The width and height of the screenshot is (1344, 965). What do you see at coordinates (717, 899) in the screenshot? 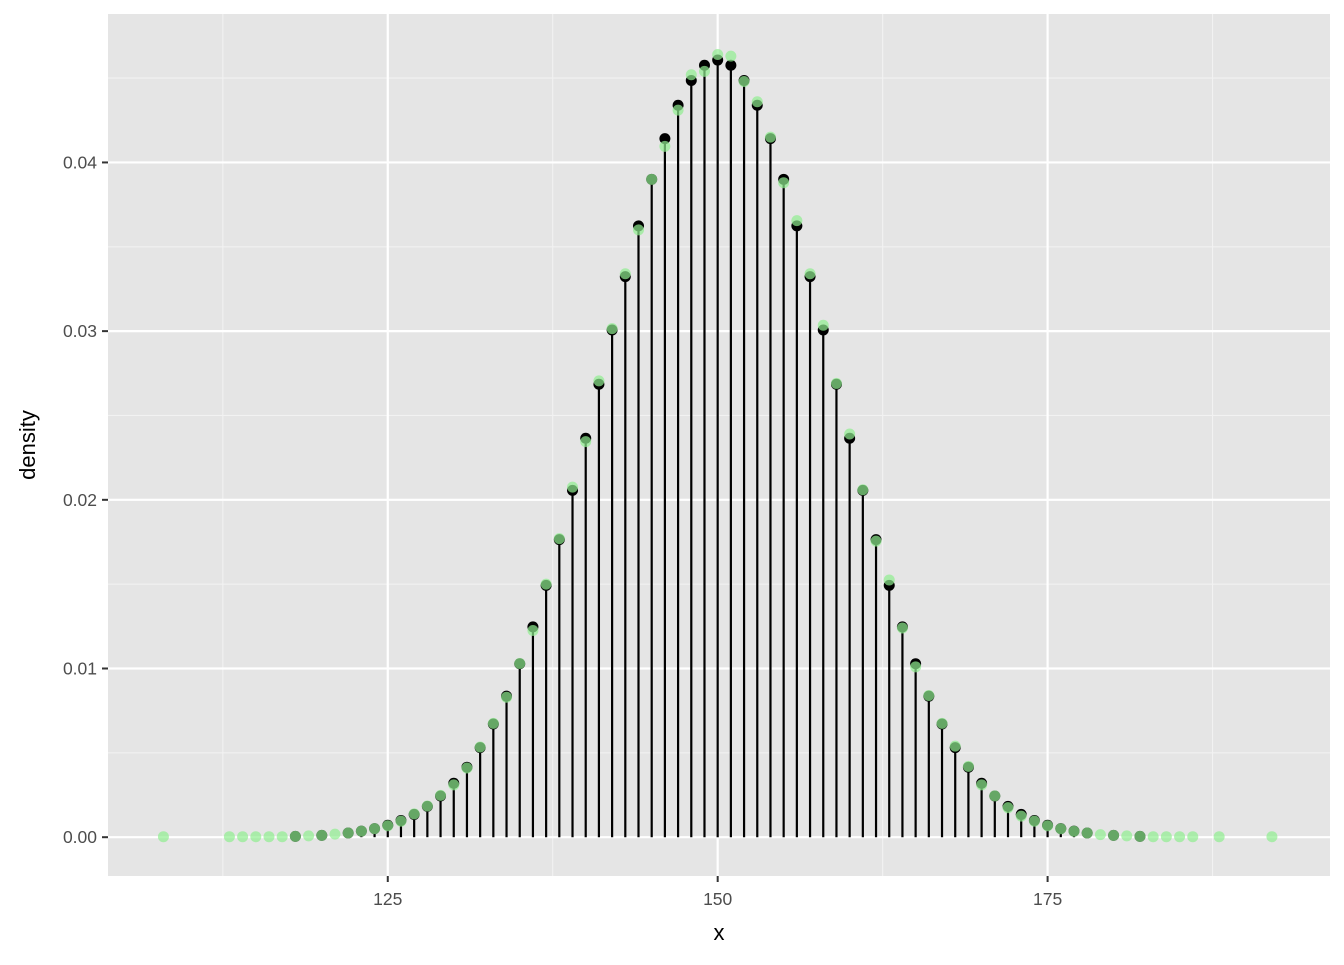
I see `x-tick-label: 150` at bounding box center [717, 899].